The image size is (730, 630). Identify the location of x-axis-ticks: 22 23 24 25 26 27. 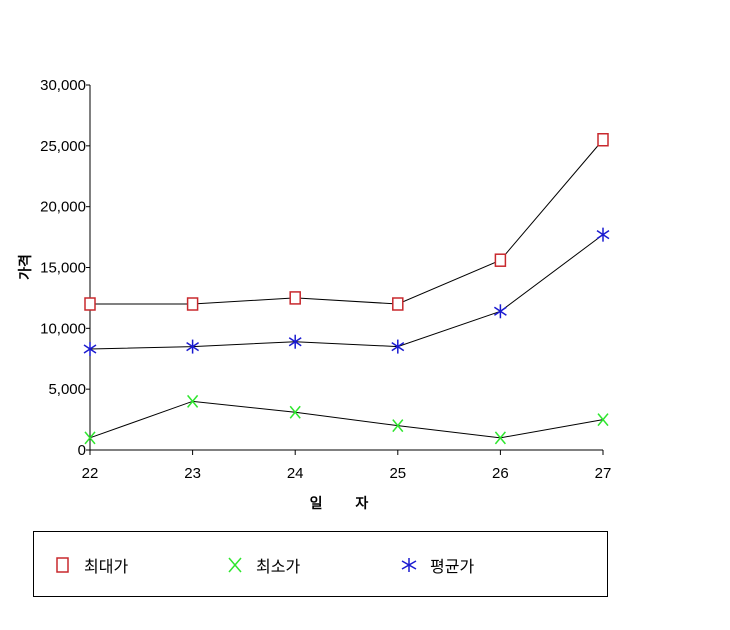
(347, 466).